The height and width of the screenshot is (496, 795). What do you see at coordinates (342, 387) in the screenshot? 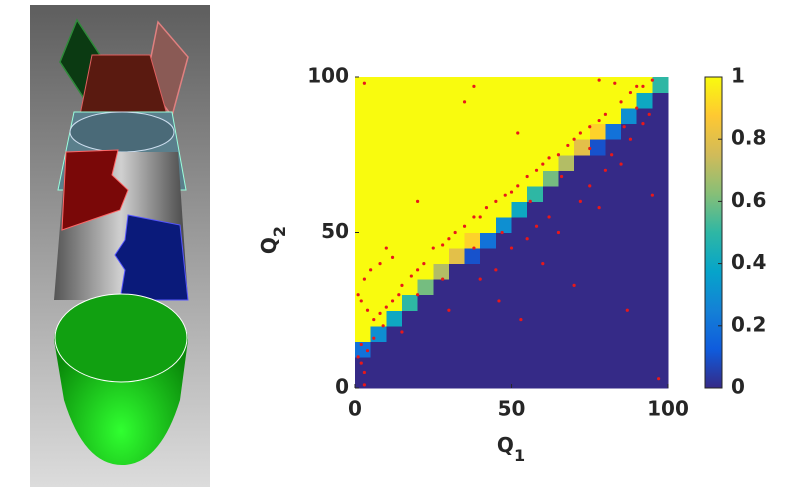
I see `y-tick-label: 0` at bounding box center [342, 387].